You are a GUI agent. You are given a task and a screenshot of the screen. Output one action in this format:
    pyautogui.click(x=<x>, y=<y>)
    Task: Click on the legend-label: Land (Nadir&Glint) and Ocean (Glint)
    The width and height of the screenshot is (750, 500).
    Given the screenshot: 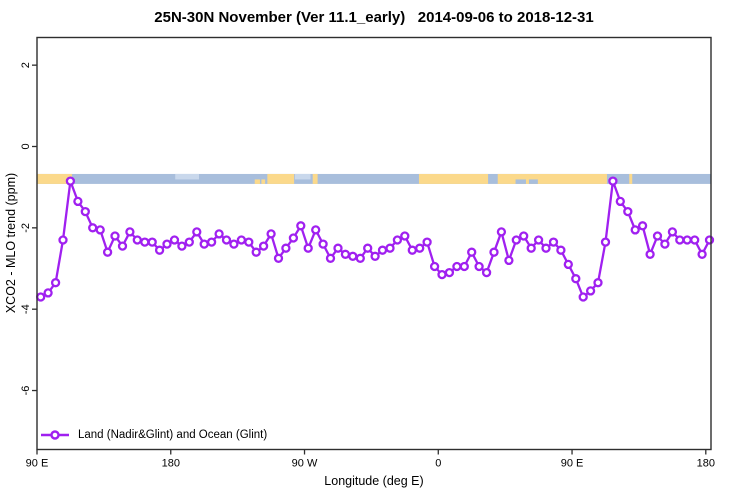 What is the action you would take?
    pyautogui.click(x=173, y=435)
    